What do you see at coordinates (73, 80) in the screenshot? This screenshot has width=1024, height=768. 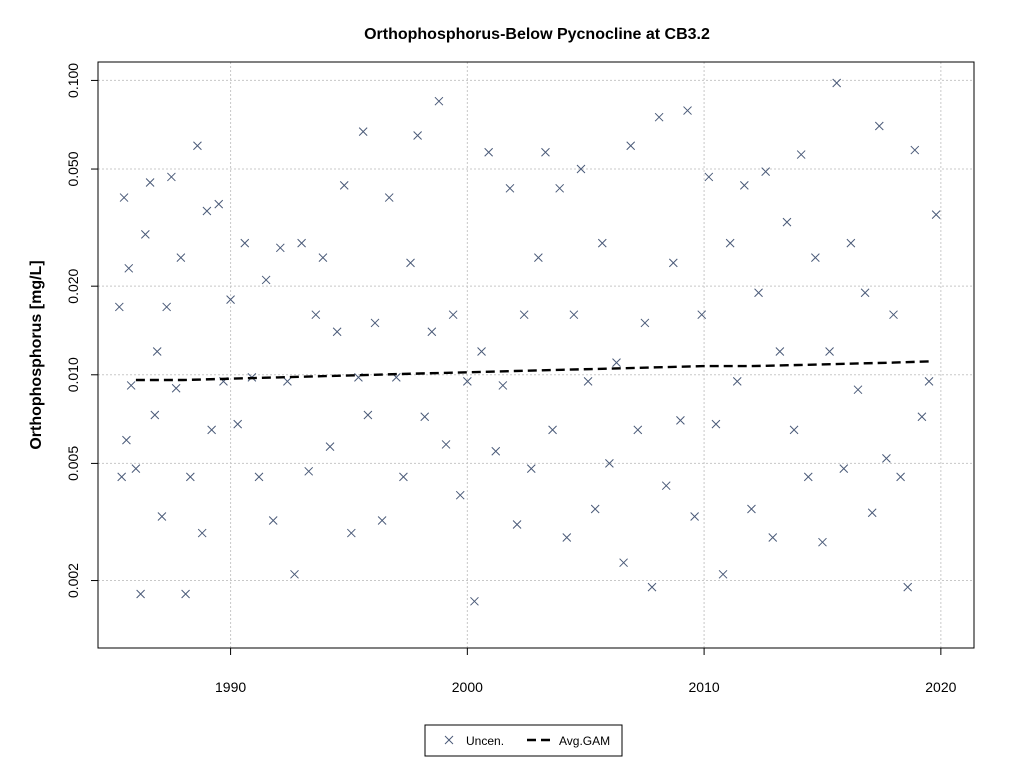 I see `y-tick-label-5: 0.100` at bounding box center [73, 80].